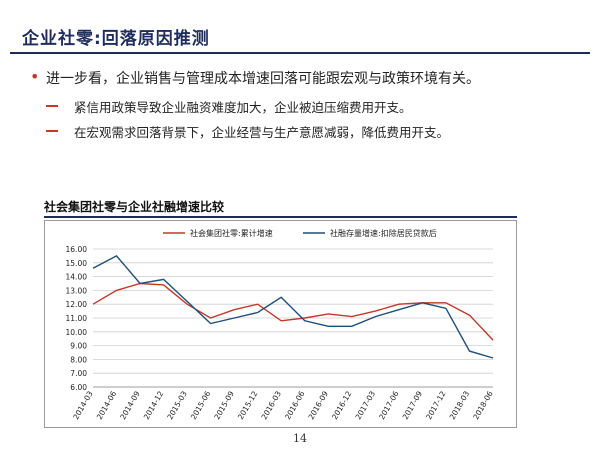  I want to click on x-tick-label: 2015-12, so click(248, 405).